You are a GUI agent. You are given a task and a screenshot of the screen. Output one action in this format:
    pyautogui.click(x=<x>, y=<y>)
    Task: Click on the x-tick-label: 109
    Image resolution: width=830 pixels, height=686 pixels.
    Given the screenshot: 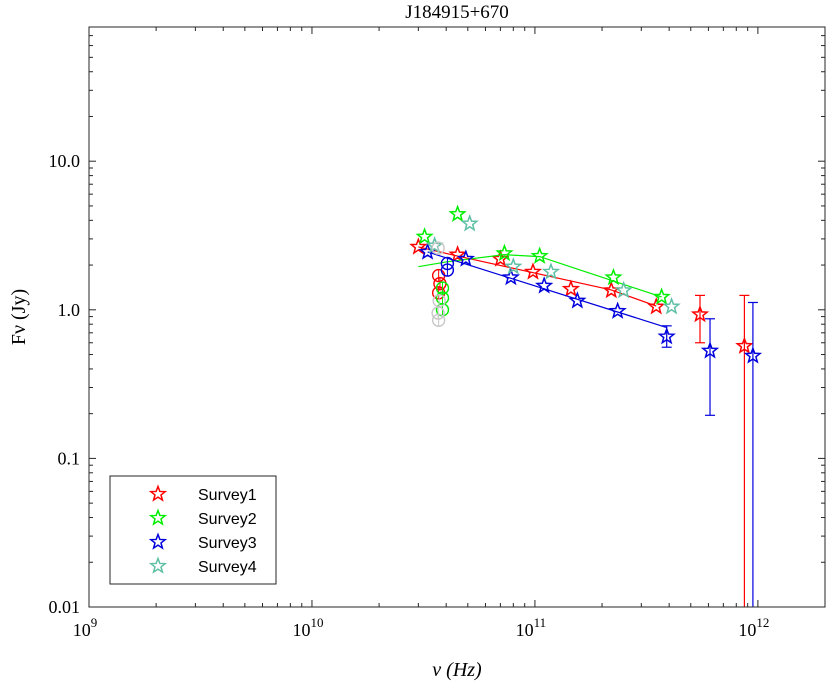 What is the action you would take?
    pyautogui.click(x=85, y=627)
    